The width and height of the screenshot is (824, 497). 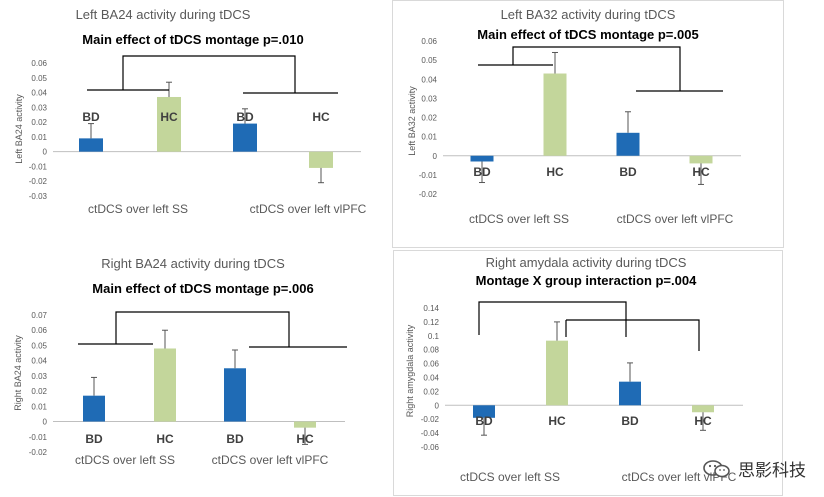 What do you see at coordinates (18, 373) in the screenshot?
I see `y-axis-label: Right BA24 activity` at bounding box center [18, 373].